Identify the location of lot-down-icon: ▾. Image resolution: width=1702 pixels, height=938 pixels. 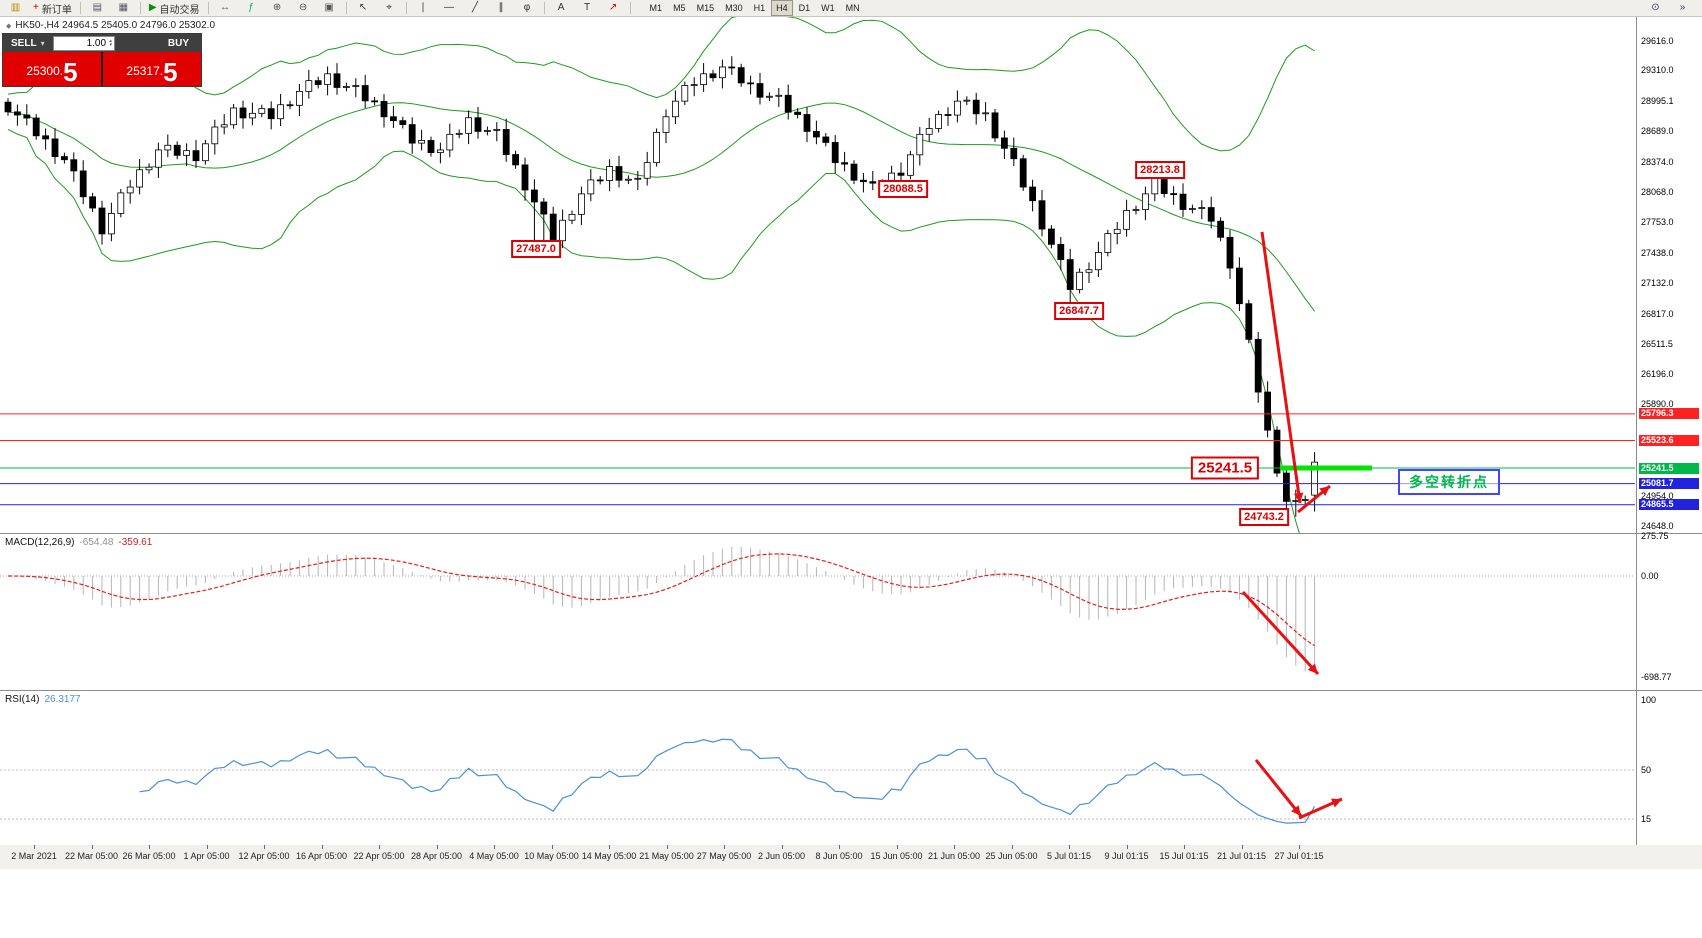
(110, 45).